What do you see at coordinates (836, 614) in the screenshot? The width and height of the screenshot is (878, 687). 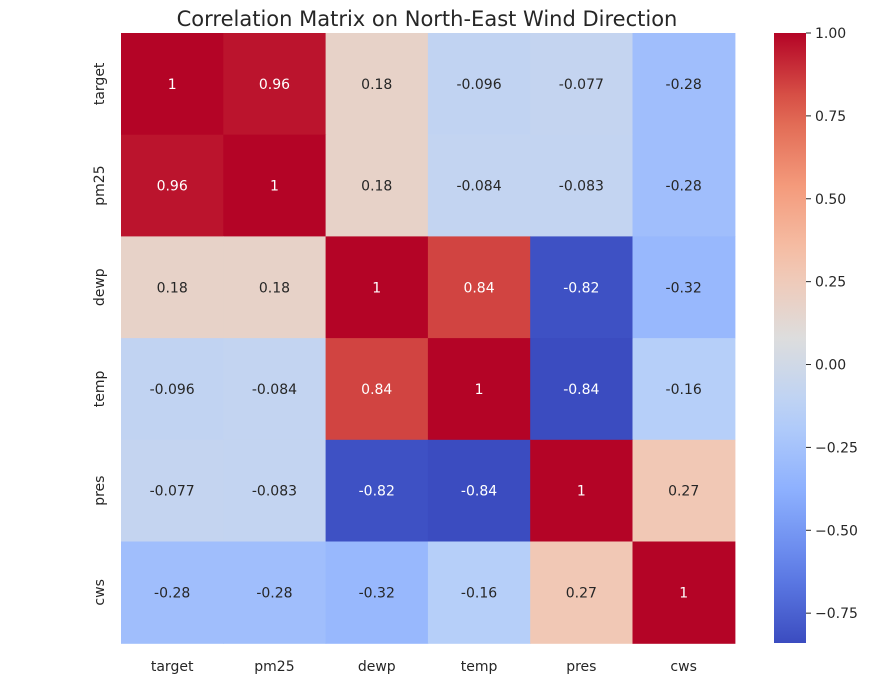 I see `colorbar-tick-label: −0.75` at bounding box center [836, 614].